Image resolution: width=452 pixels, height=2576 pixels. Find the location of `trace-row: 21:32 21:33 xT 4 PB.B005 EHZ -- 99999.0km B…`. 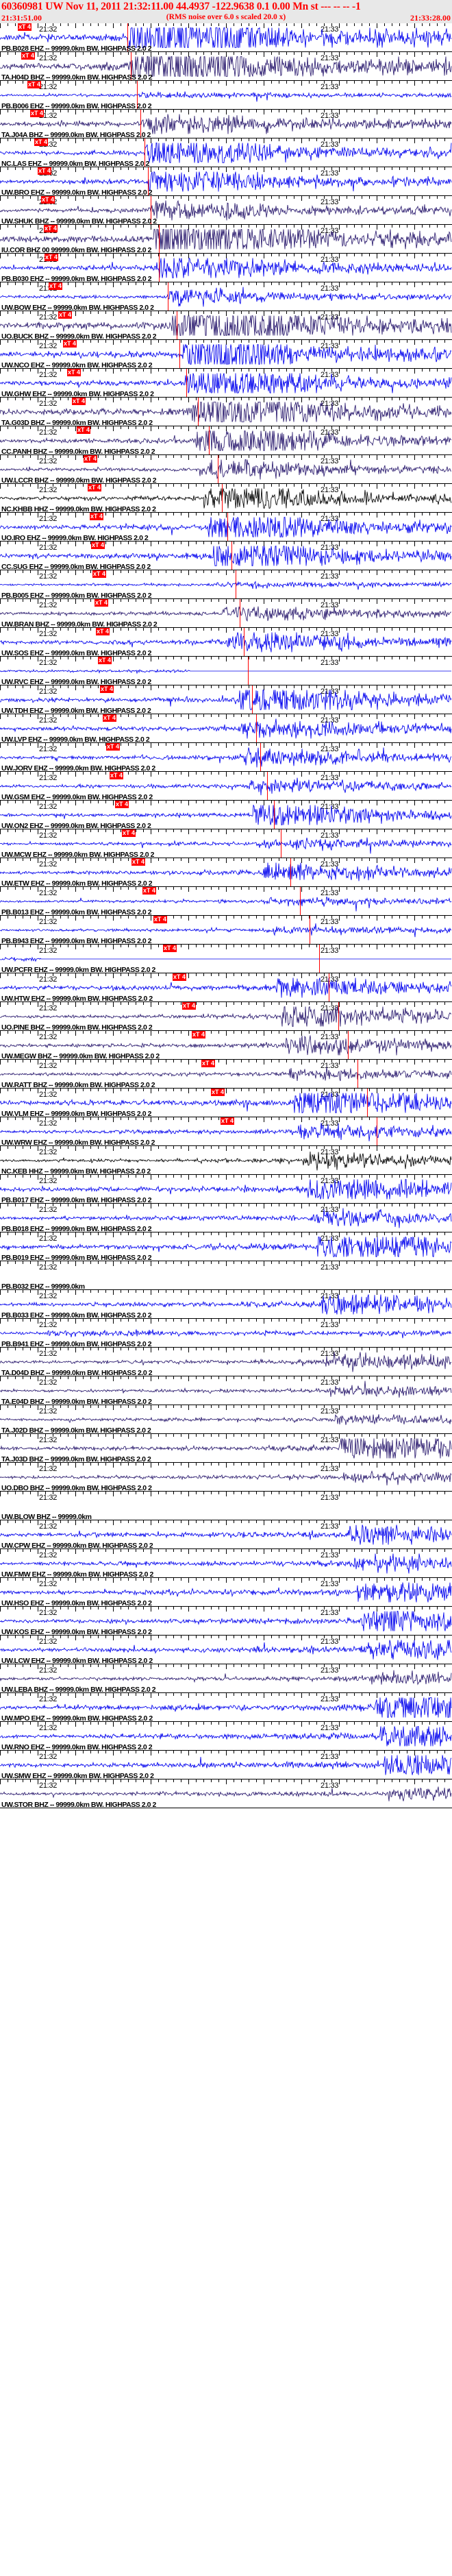

trace-row: 21:32 21:33 xT 4 PB.B005 EHZ -- 99999.0km B… is located at coordinates (226, 584).